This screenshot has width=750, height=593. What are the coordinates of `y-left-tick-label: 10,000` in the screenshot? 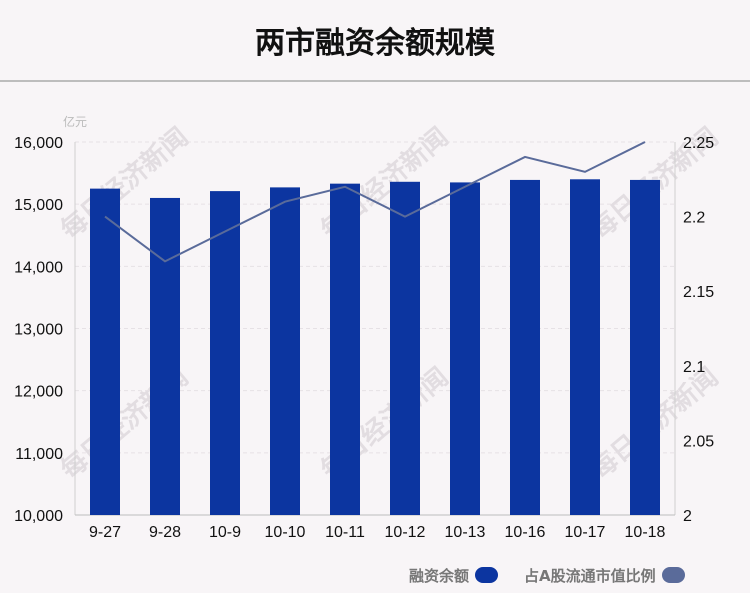 It's located at (38, 516).